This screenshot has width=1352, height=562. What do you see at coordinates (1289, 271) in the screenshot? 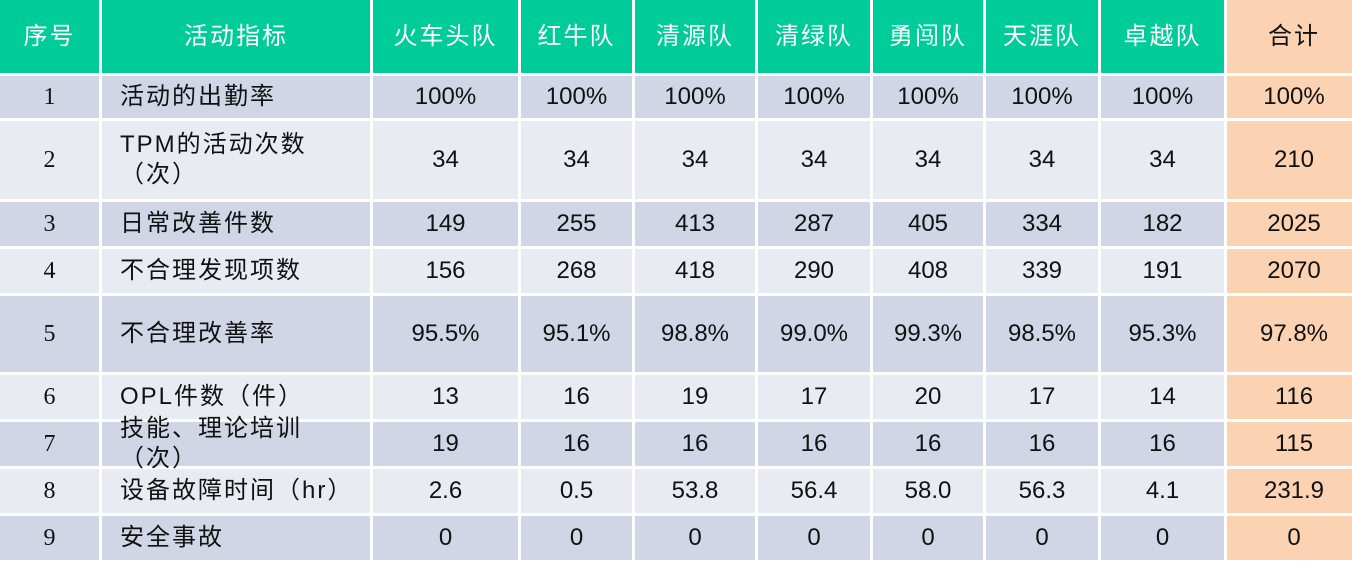
I see `table-cell: 2070` at bounding box center [1289, 271].